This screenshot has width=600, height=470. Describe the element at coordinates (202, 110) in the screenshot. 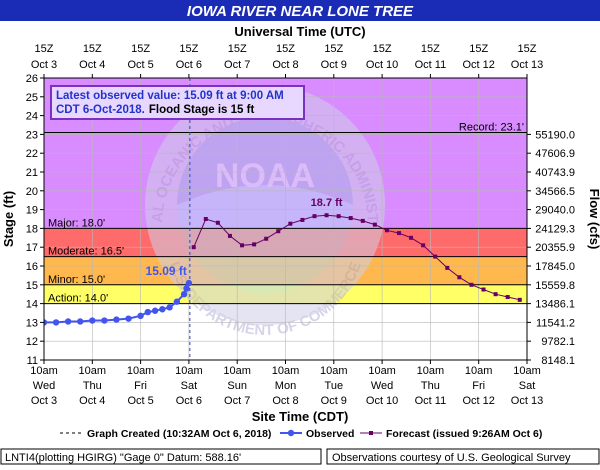

I see `info-line-2-flood: Flood Stage is 15 ft` at that location.